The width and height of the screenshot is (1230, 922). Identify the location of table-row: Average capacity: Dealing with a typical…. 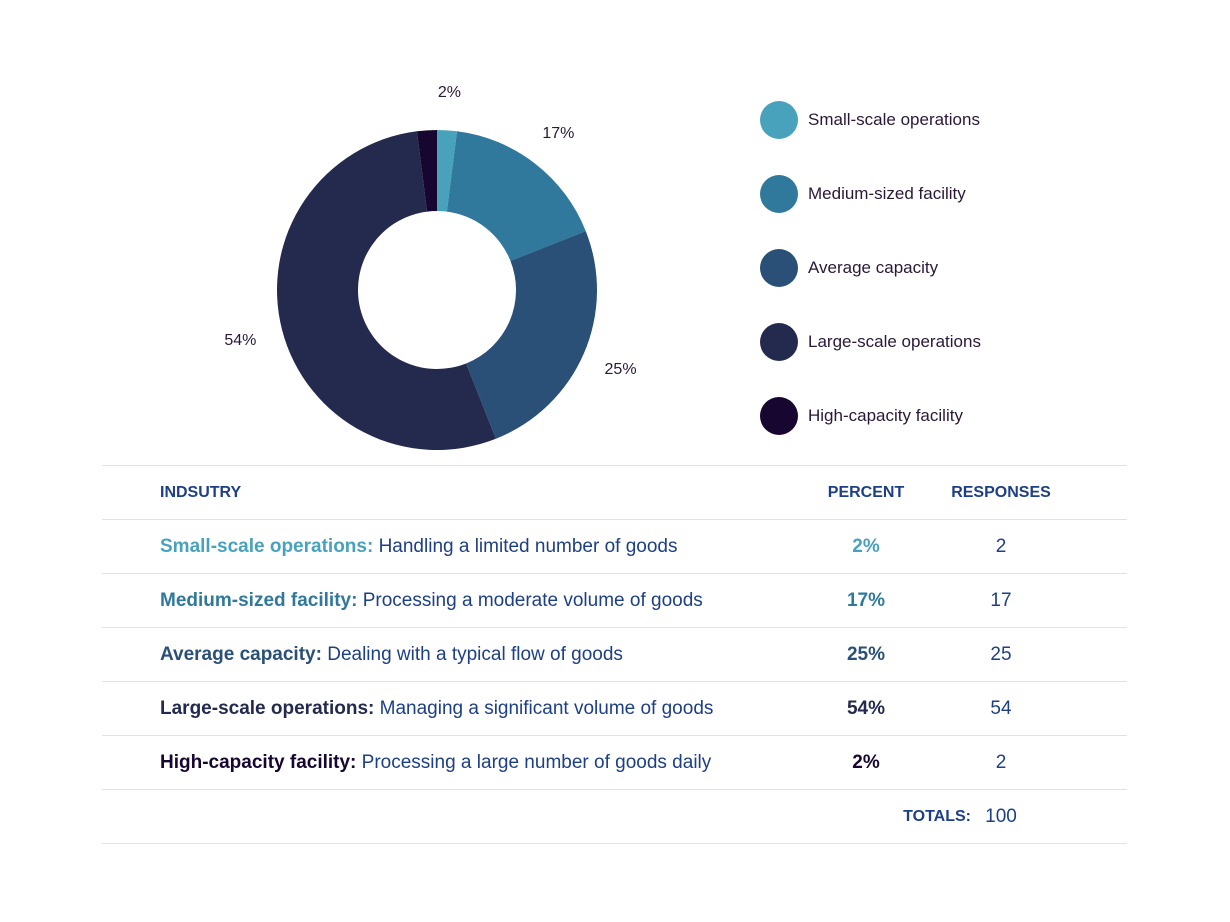
(614, 654).